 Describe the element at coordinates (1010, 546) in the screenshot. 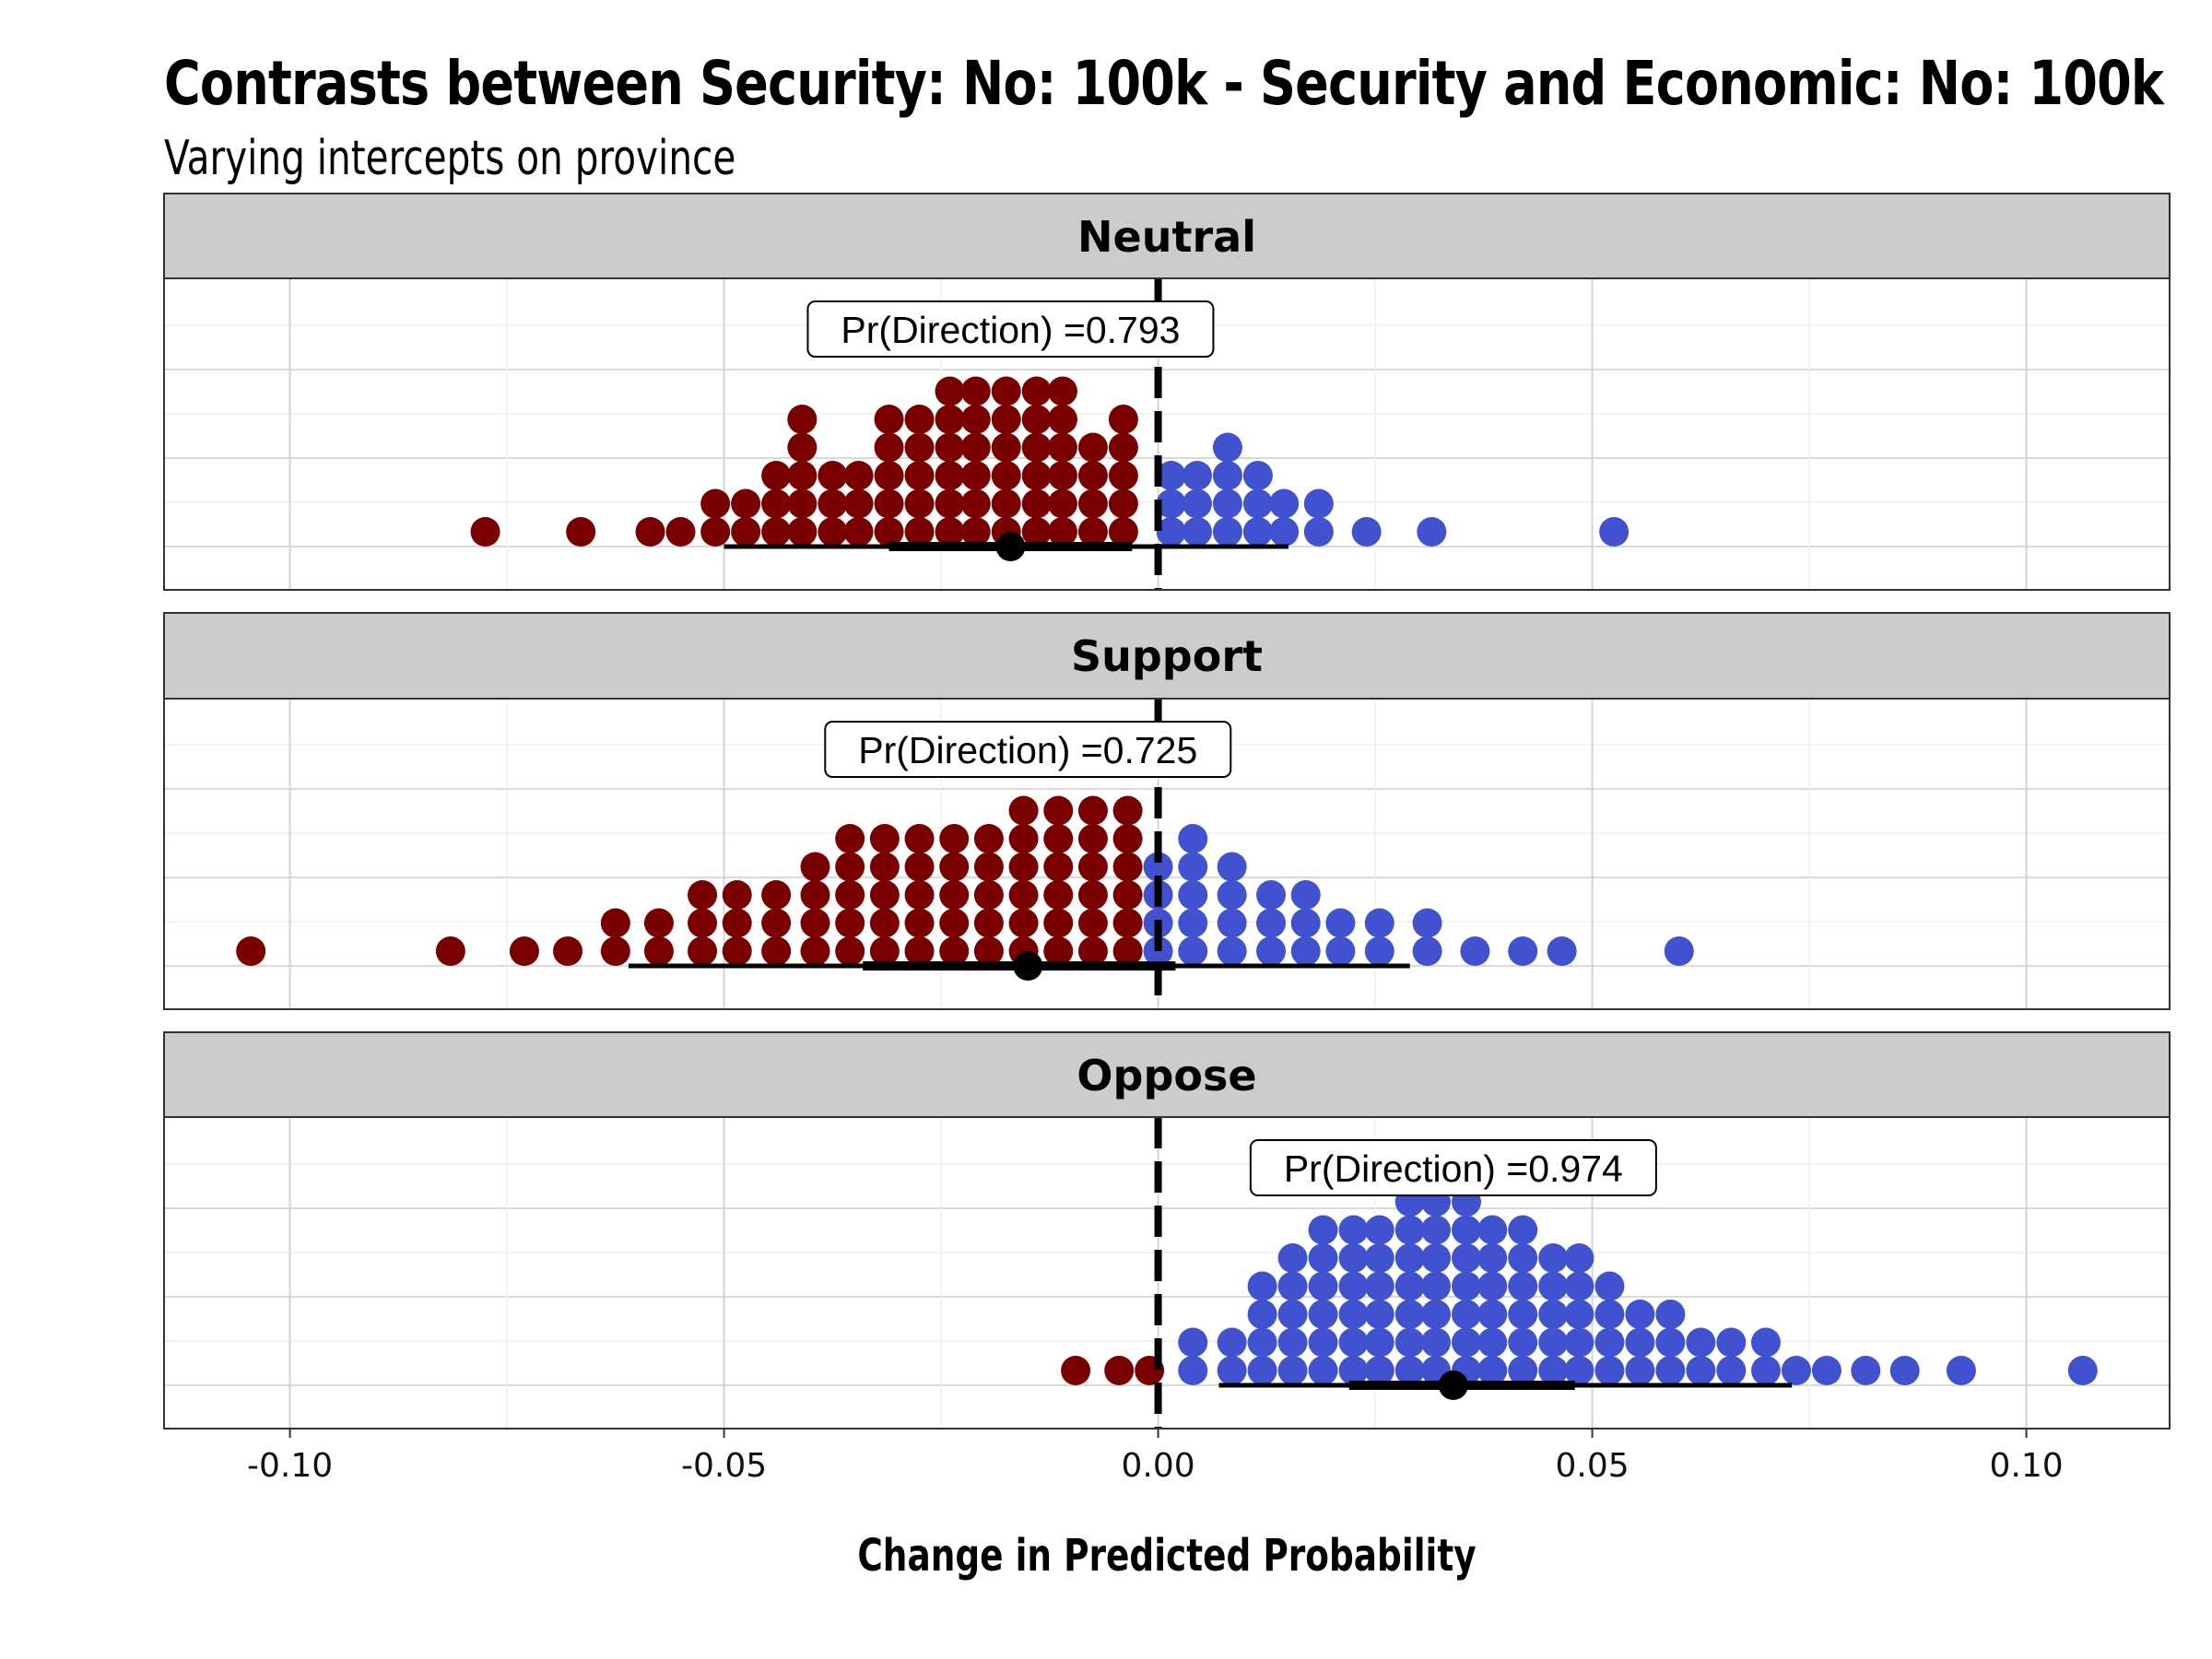

I see `point-estimate-neutral` at that location.